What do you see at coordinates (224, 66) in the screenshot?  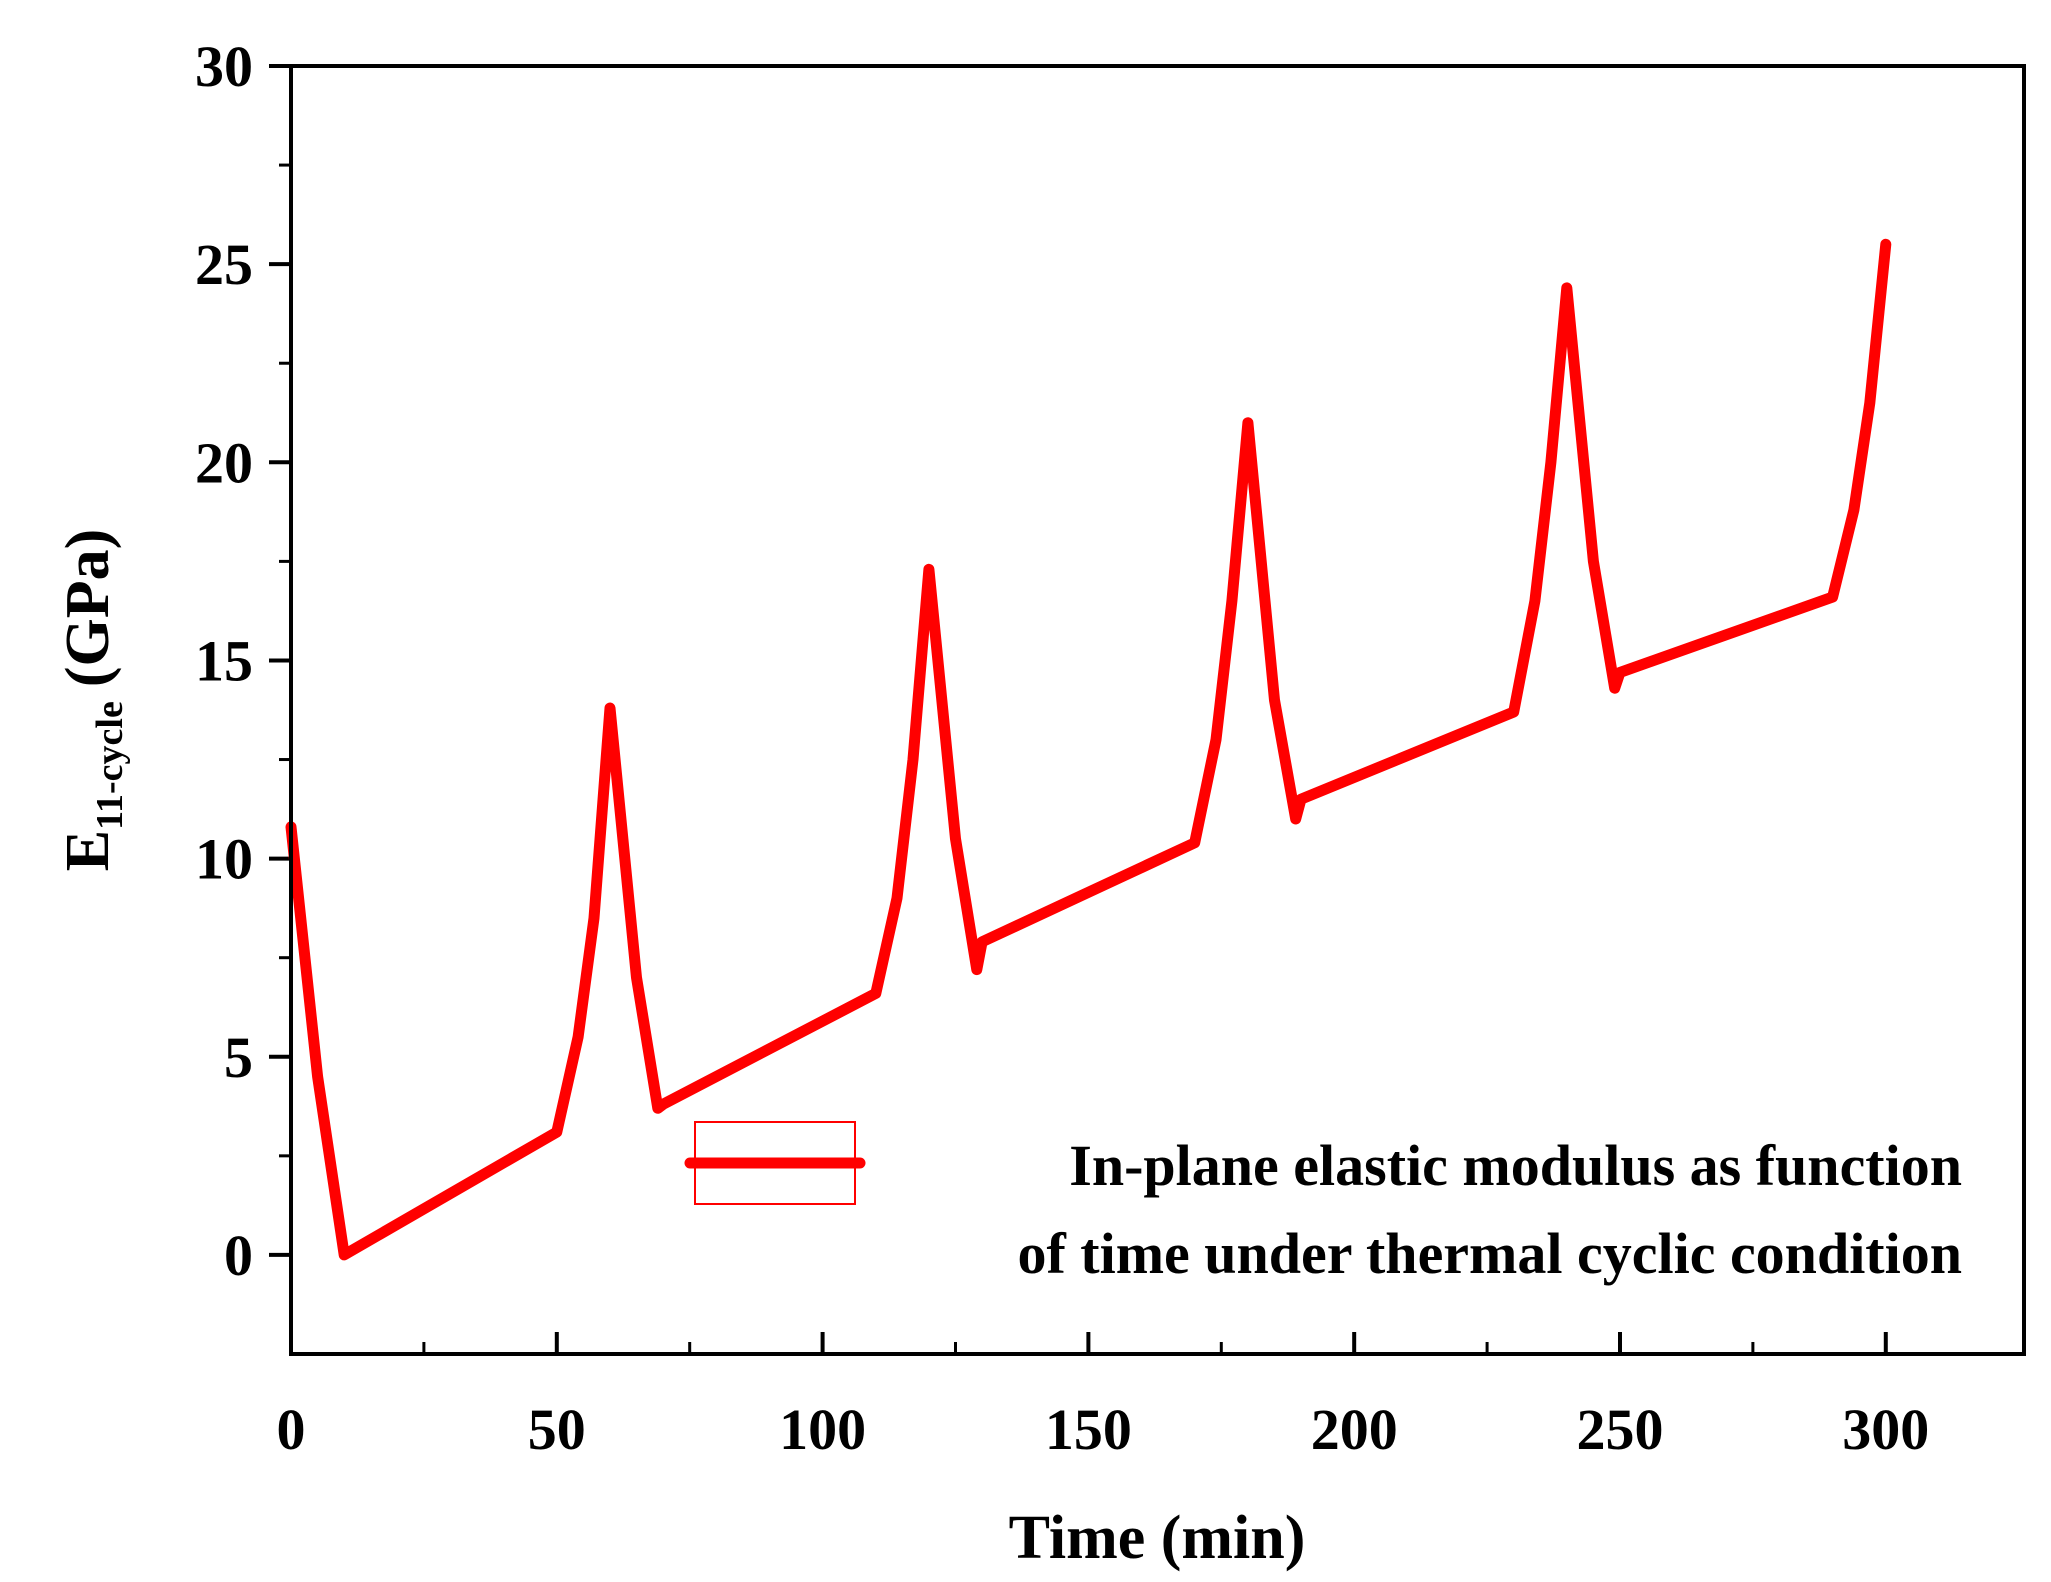 I see `y-tick-label: 30` at bounding box center [224, 66].